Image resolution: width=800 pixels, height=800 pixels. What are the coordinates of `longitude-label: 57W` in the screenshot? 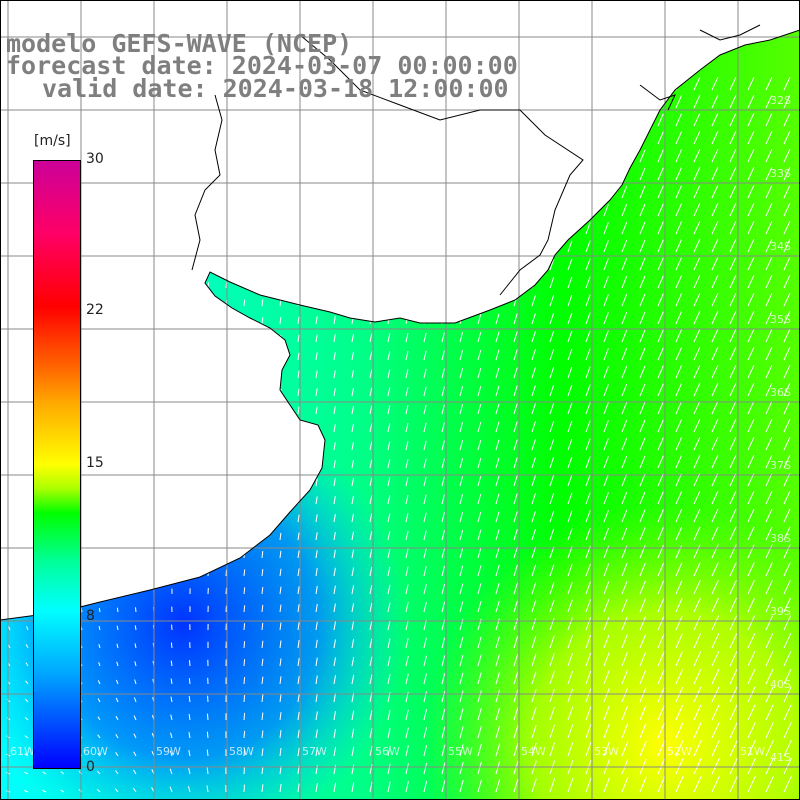 It's located at (314, 751).